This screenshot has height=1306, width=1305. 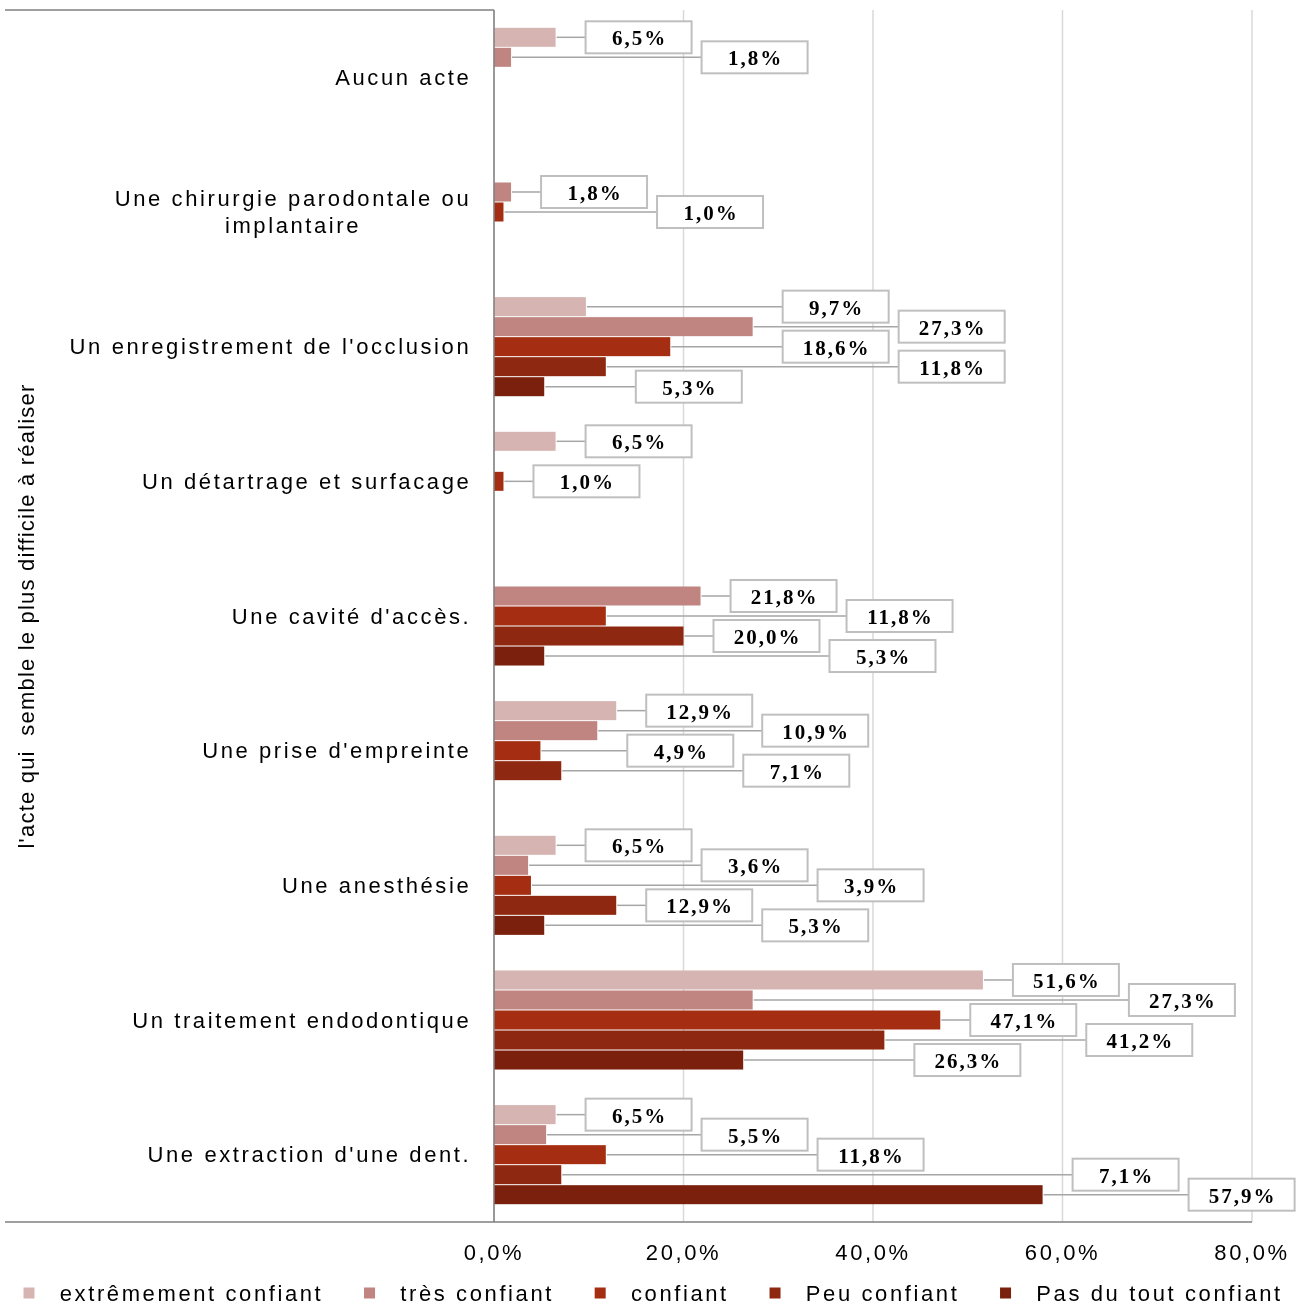 I want to click on legend-label: Peu confiant, so click(x=882, y=1293).